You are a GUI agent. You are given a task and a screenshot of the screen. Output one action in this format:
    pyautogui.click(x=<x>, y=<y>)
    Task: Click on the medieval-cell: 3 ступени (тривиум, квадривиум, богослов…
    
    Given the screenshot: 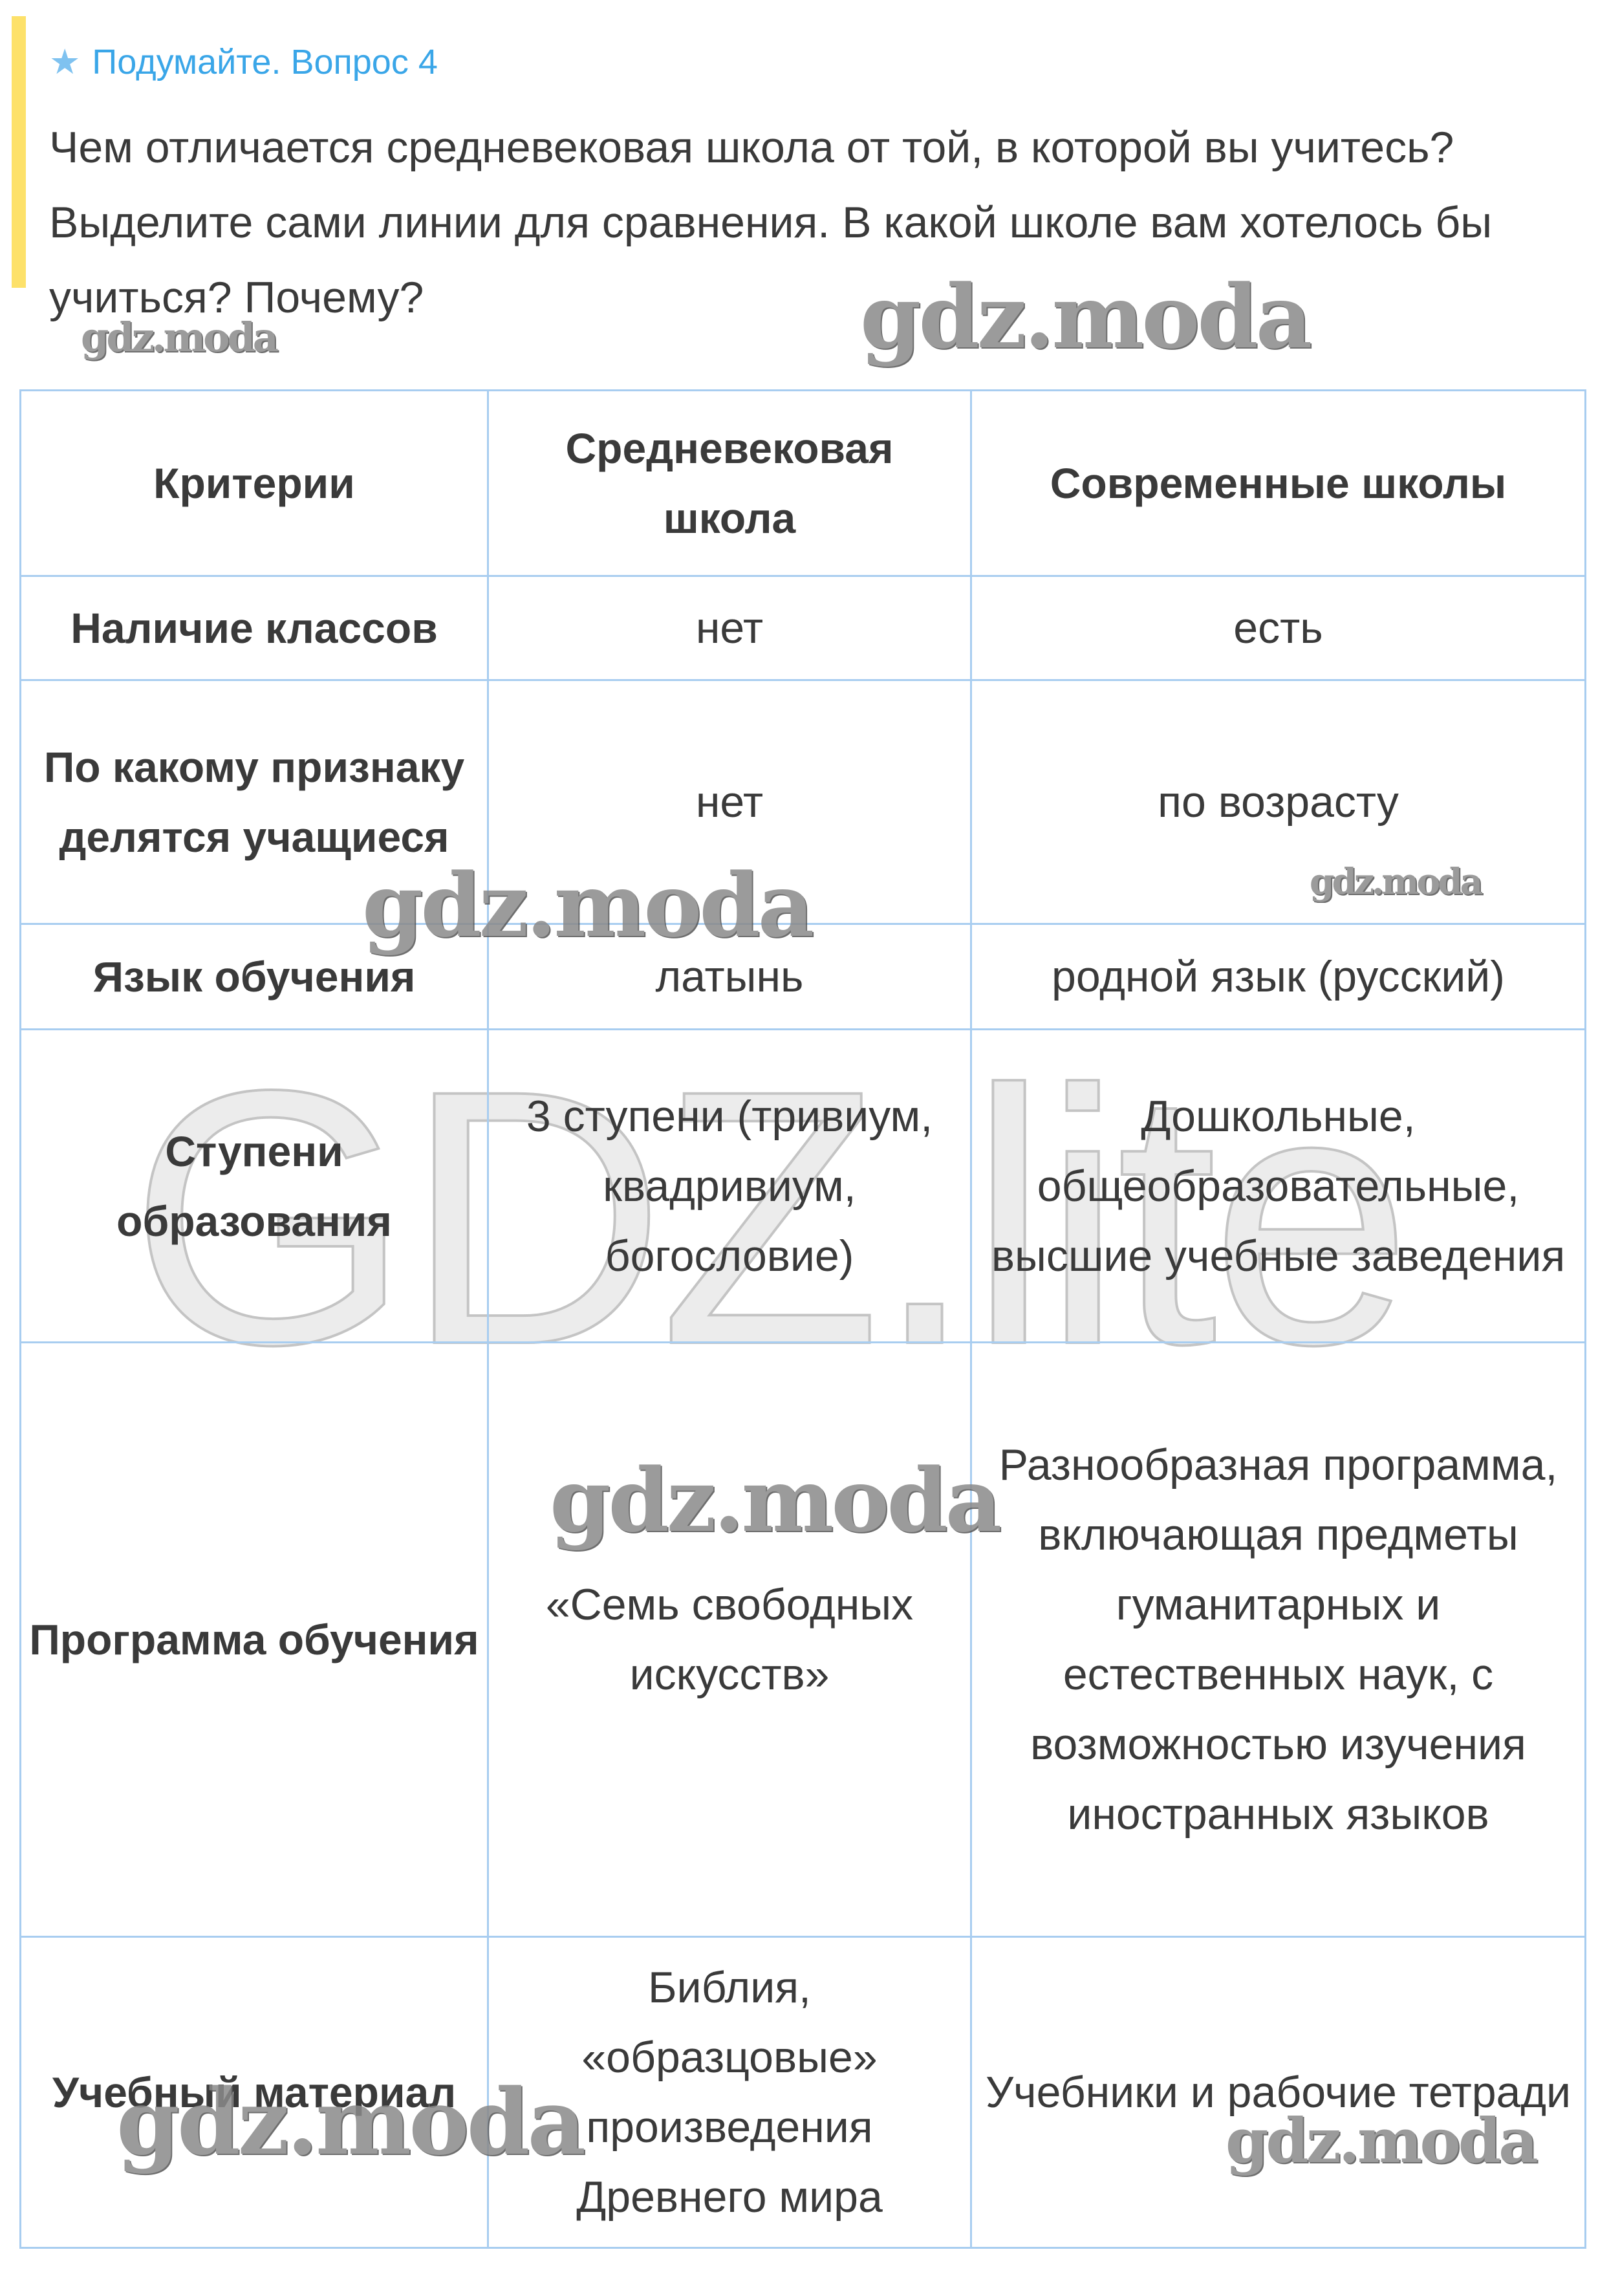 What is the action you would take?
    pyautogui.click(x=729, y=1185)
    